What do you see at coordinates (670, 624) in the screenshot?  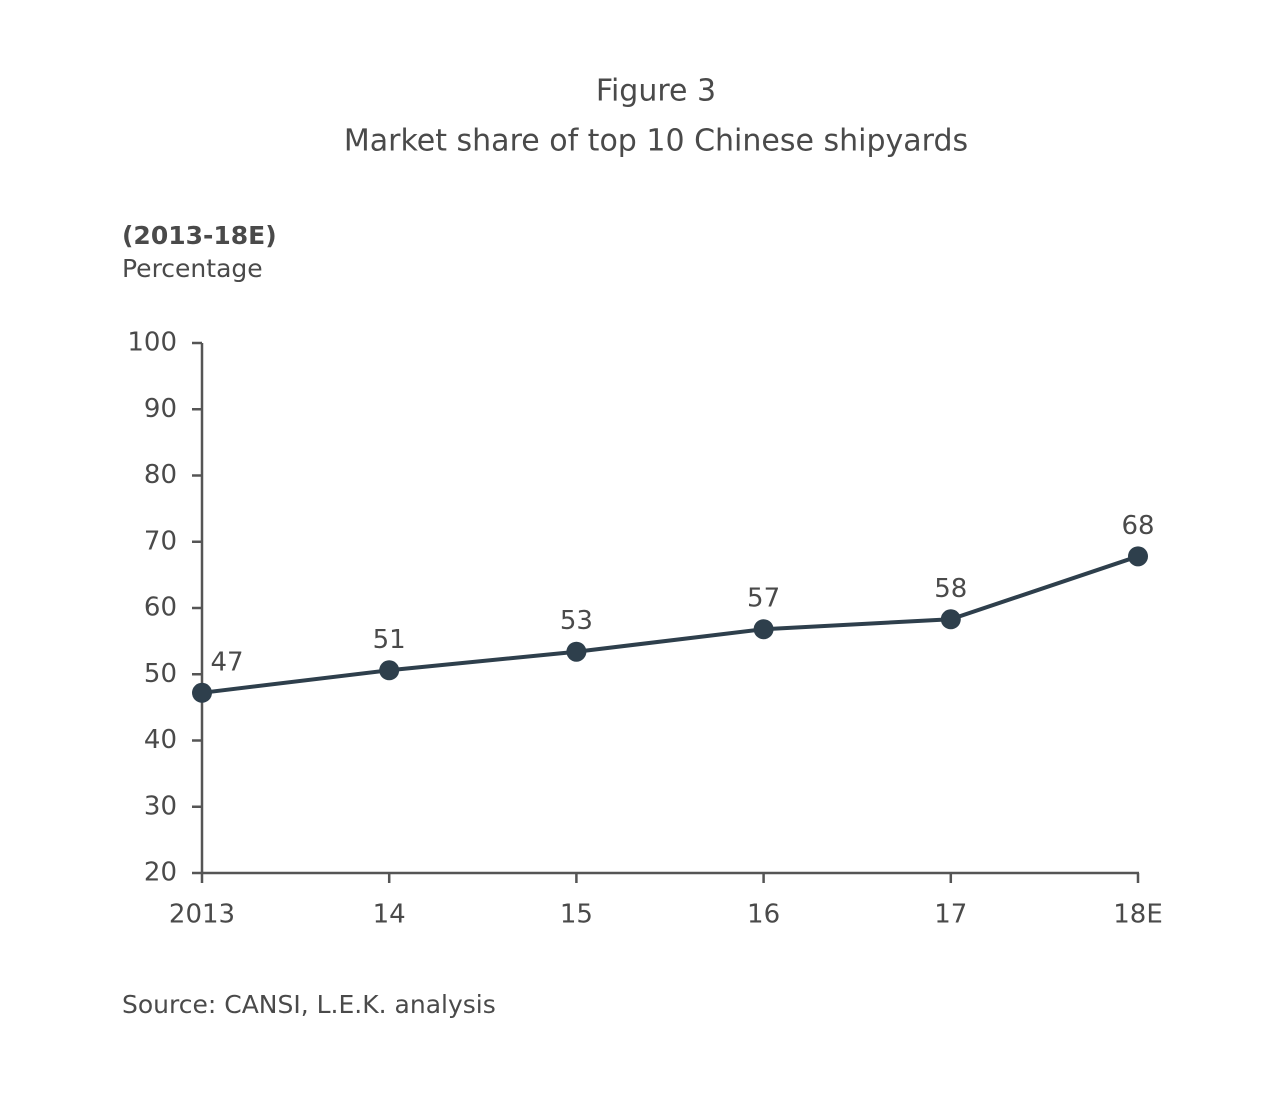 I see `series-line` at bounding box center [670, 624].